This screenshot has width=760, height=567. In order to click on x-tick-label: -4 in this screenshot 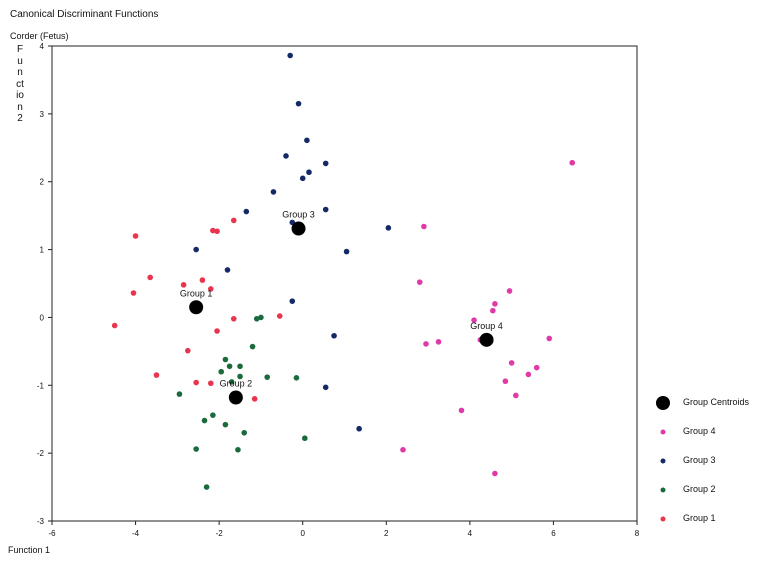, I will do `click(136, 533)`.